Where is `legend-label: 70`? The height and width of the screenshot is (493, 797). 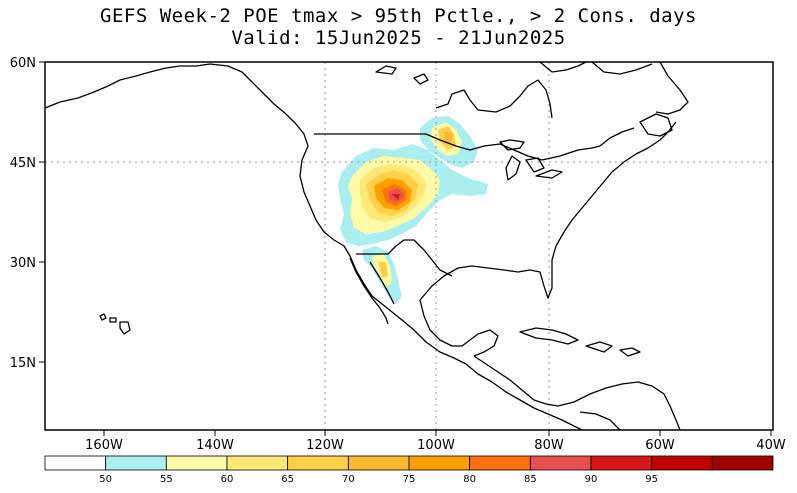 legend-label: 70 is located at coordinates (348, 479).